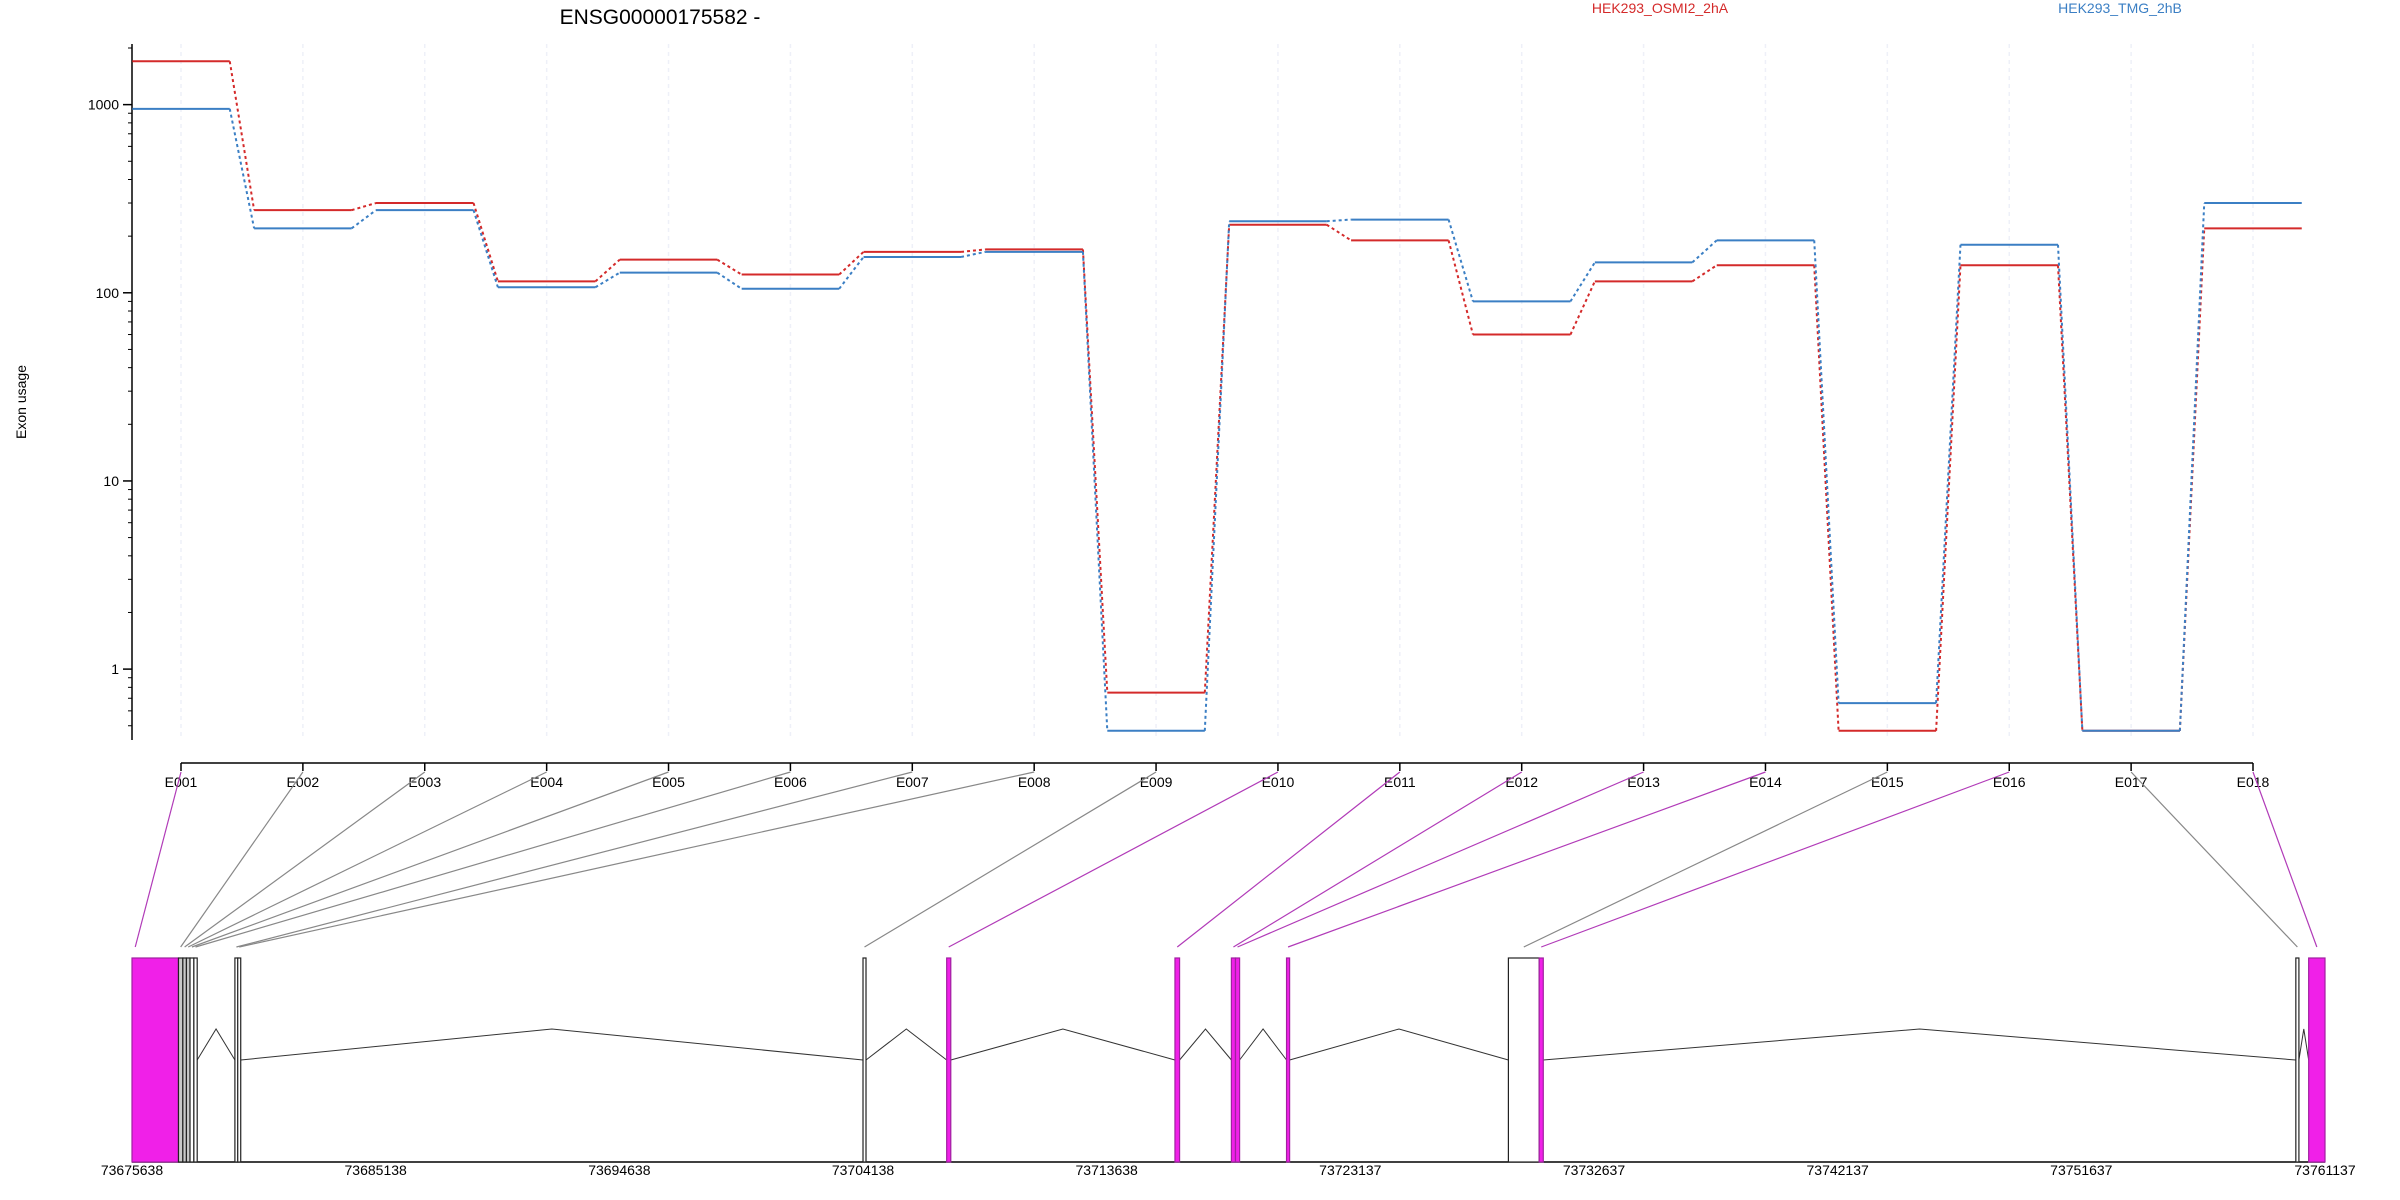  Describe the element at coordinates (1034, 782) in the screenshot. I see `x-tick-label: E008` at that location.